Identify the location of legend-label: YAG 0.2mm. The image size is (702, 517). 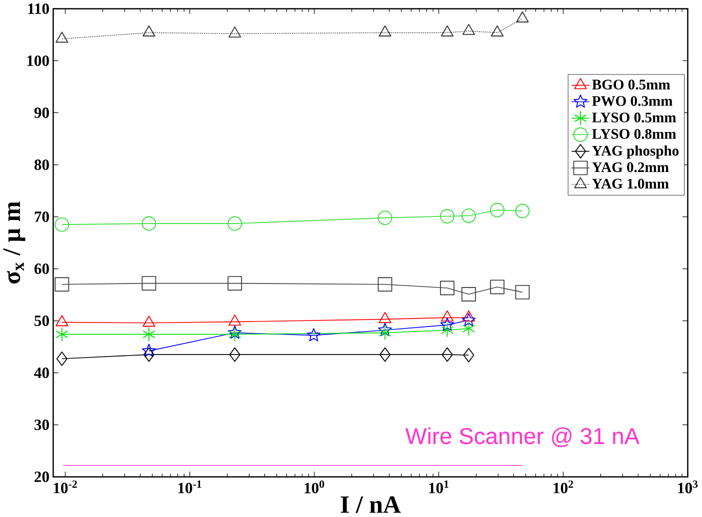
(630, 167).